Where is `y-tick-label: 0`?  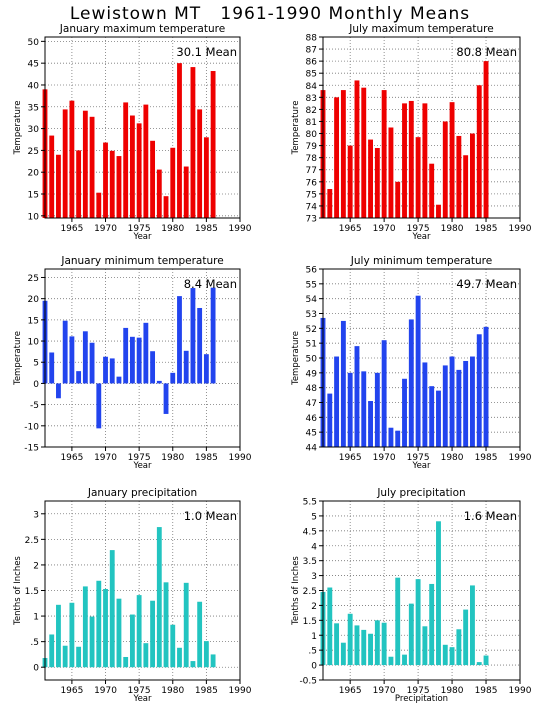 y-tick-label: 0 is located at coordinates (314, 667).